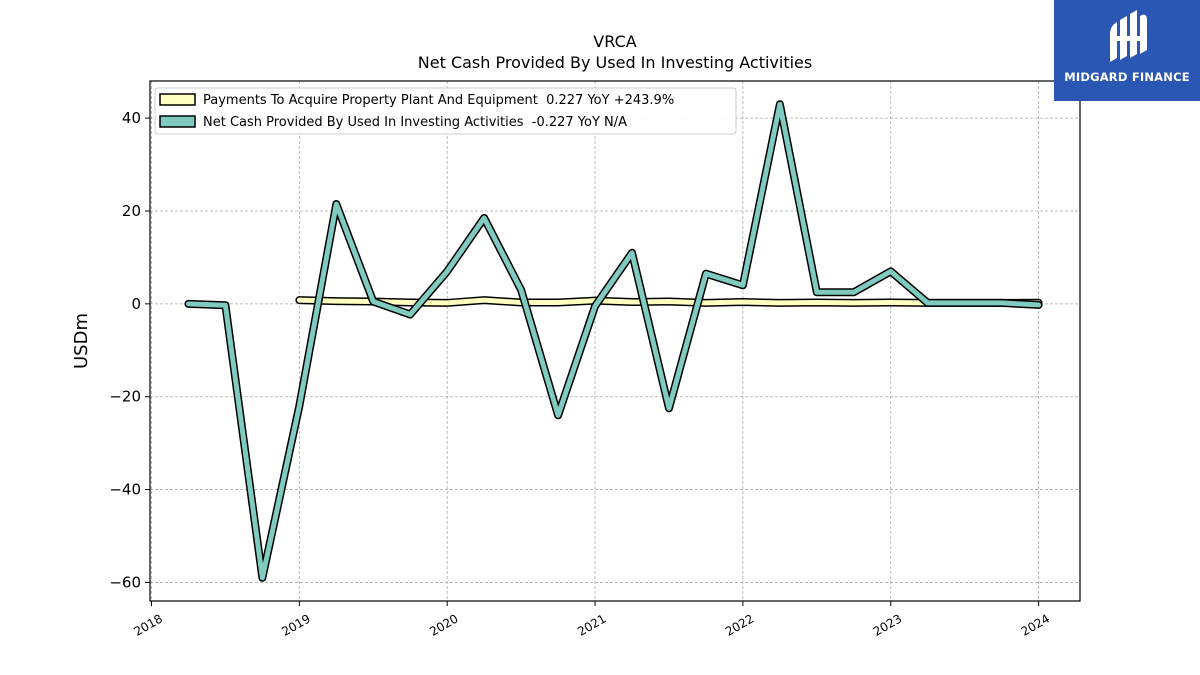 This screenshot has height=675, width=1200. What do you see at coordinates (1127, 77) in the screenshot?
I see `logo-text: MIDGARD FINANCE` at bounding box center [1127, 77].